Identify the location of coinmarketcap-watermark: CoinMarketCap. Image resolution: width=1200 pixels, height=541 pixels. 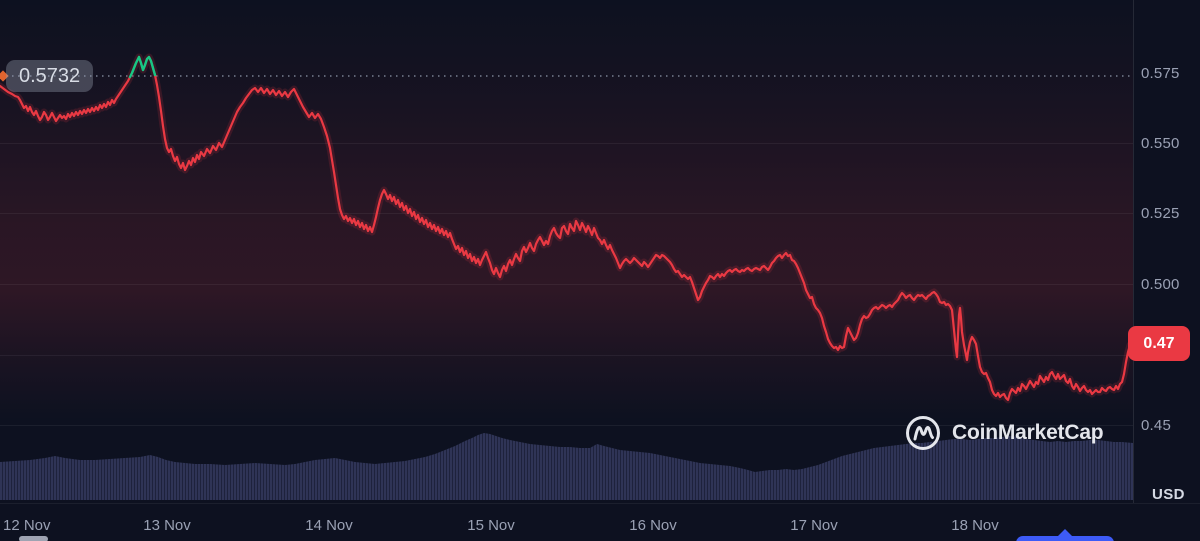
(1003, 433).